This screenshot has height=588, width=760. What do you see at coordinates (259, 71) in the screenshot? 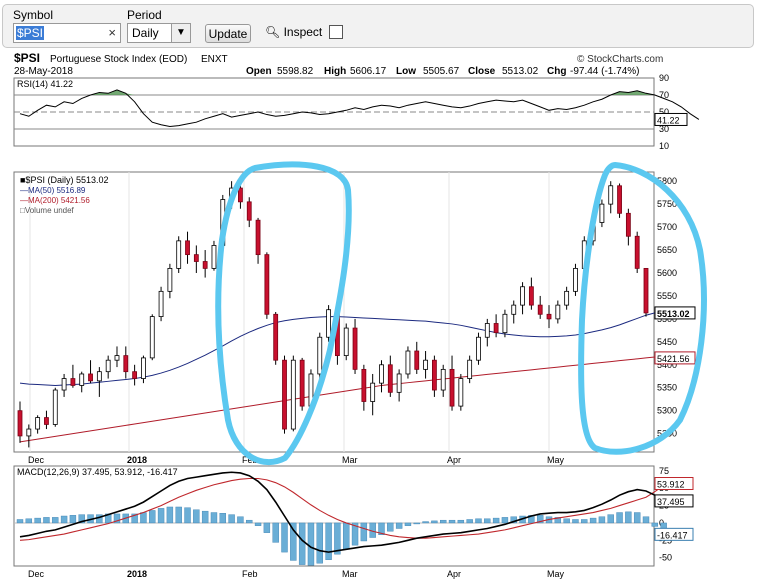
I see `open-label: Open` at bounding box center [259, 71].